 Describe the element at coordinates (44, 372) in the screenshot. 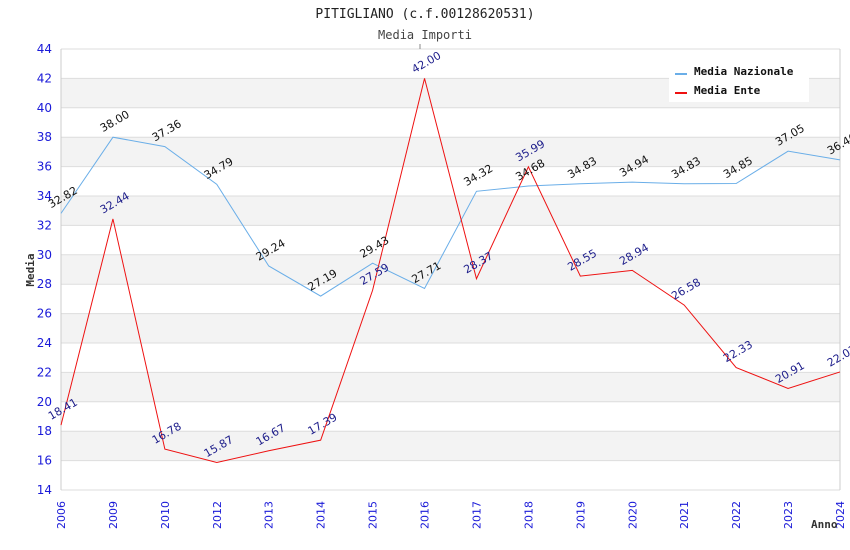

I see `y-tick-label: 22` at that location.